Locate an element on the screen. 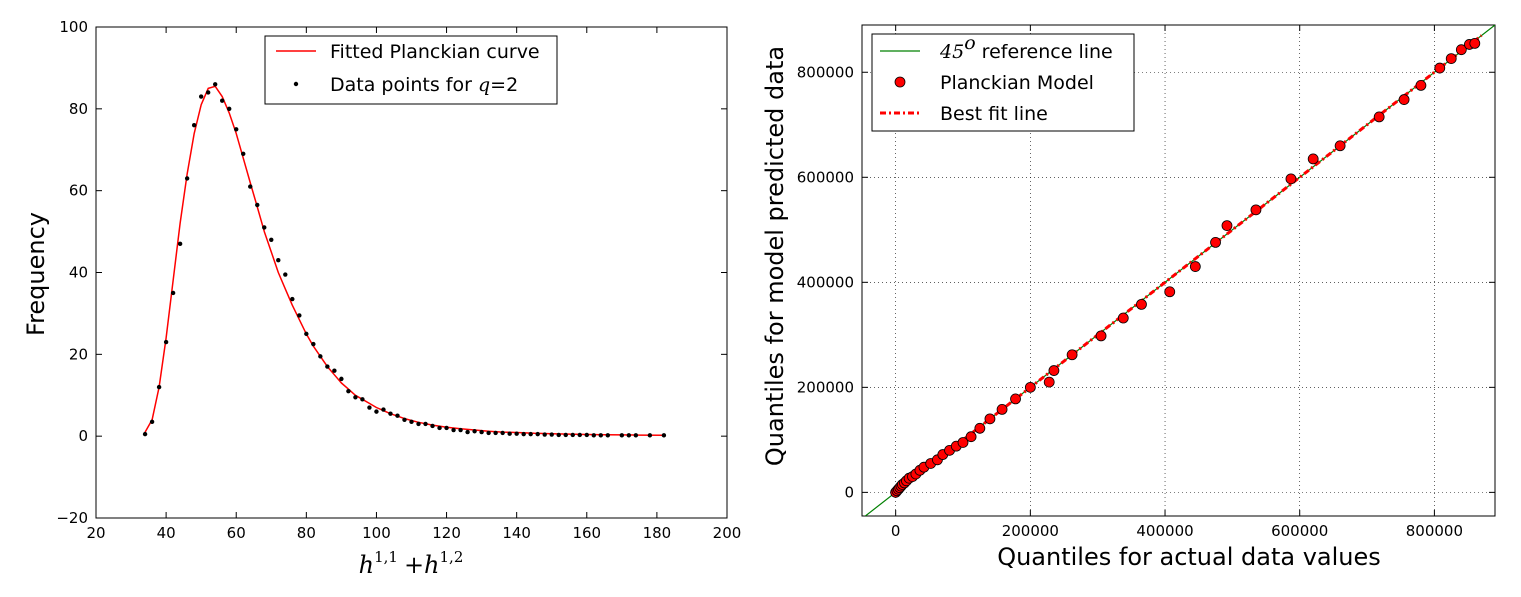 The image size is (1521, 597). legend-data-num: 2 is located at coordinates (512, 85).